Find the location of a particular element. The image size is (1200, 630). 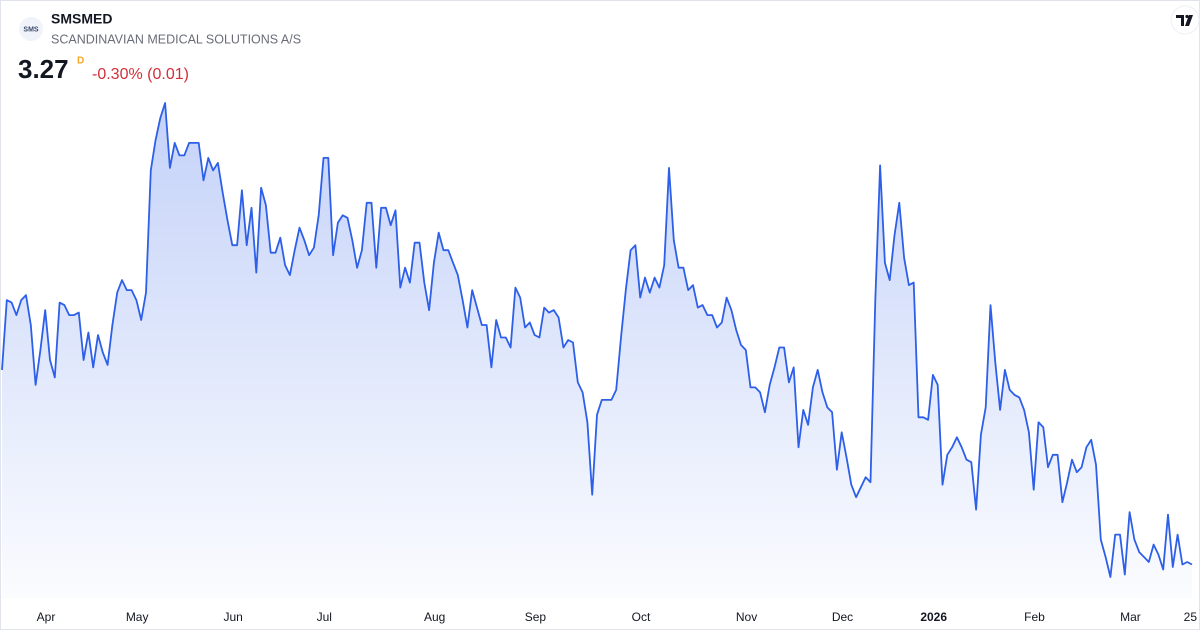

x-tick-label: Oct is located at coordinates (641, 617).